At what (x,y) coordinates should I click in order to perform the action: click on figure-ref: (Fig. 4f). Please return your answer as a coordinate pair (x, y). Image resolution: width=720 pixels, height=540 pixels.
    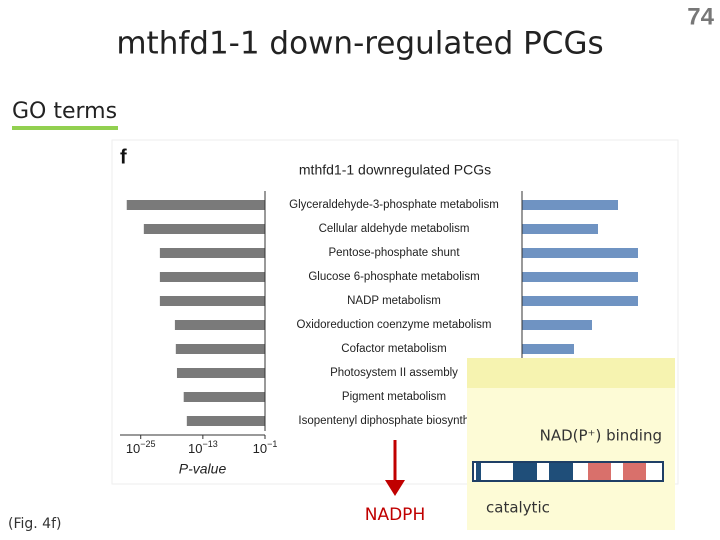
    Looking at the image, I should click on (34, 524).